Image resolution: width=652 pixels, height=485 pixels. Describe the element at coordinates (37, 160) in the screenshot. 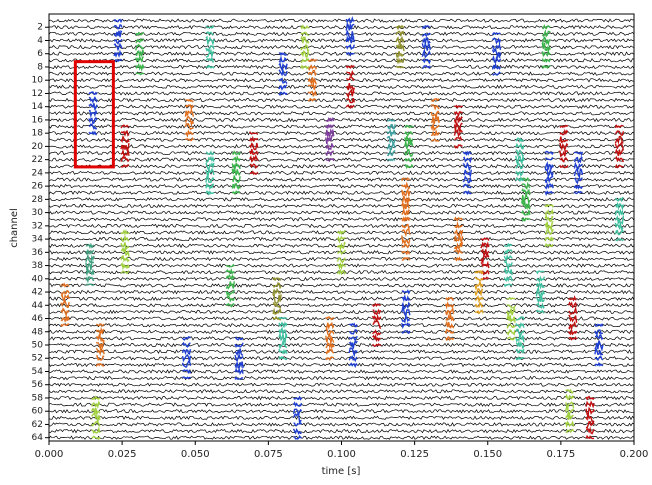

I see `y-tick-label: 22` at that location.